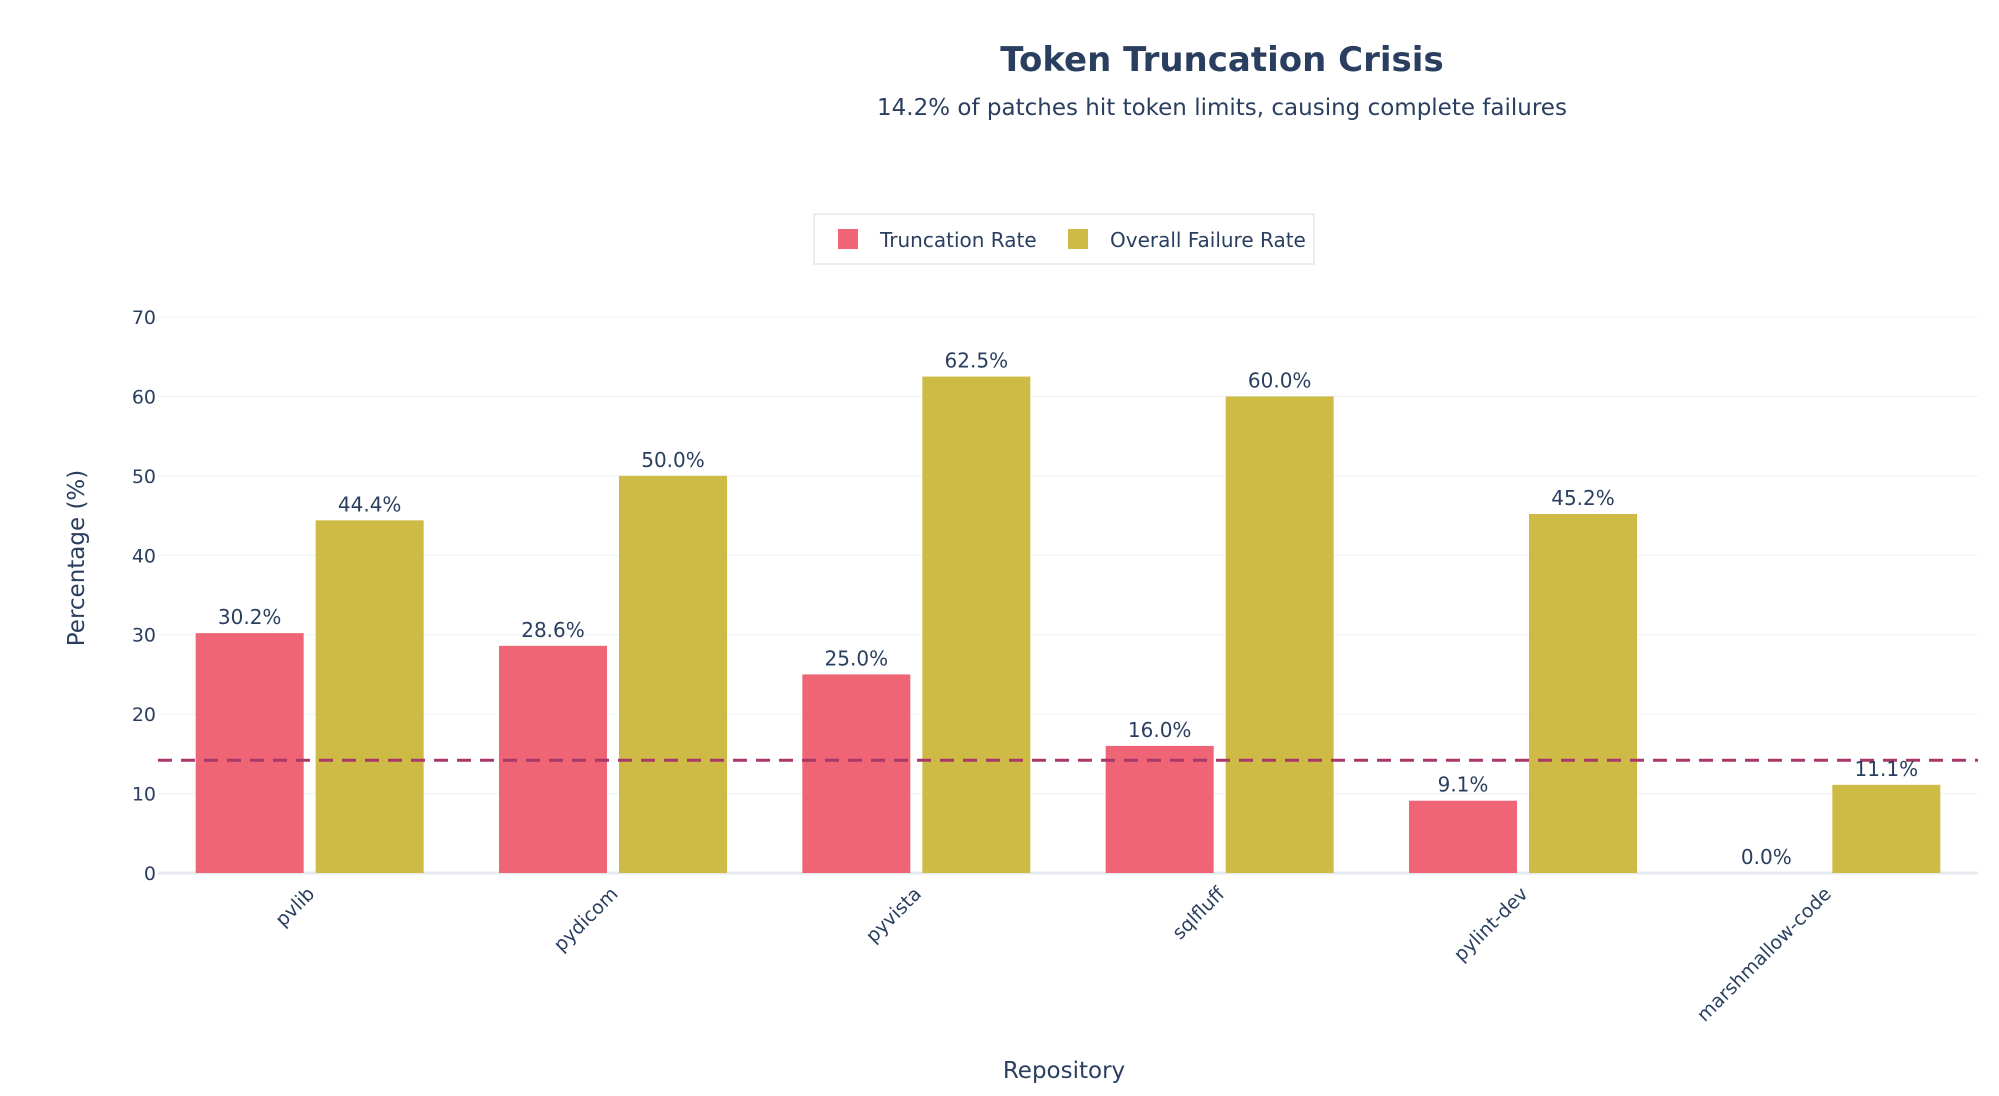 The height and width of the screenshot is (1096, 1999). I want to click on x-axis-title: Repository, so click(1064, 1071).